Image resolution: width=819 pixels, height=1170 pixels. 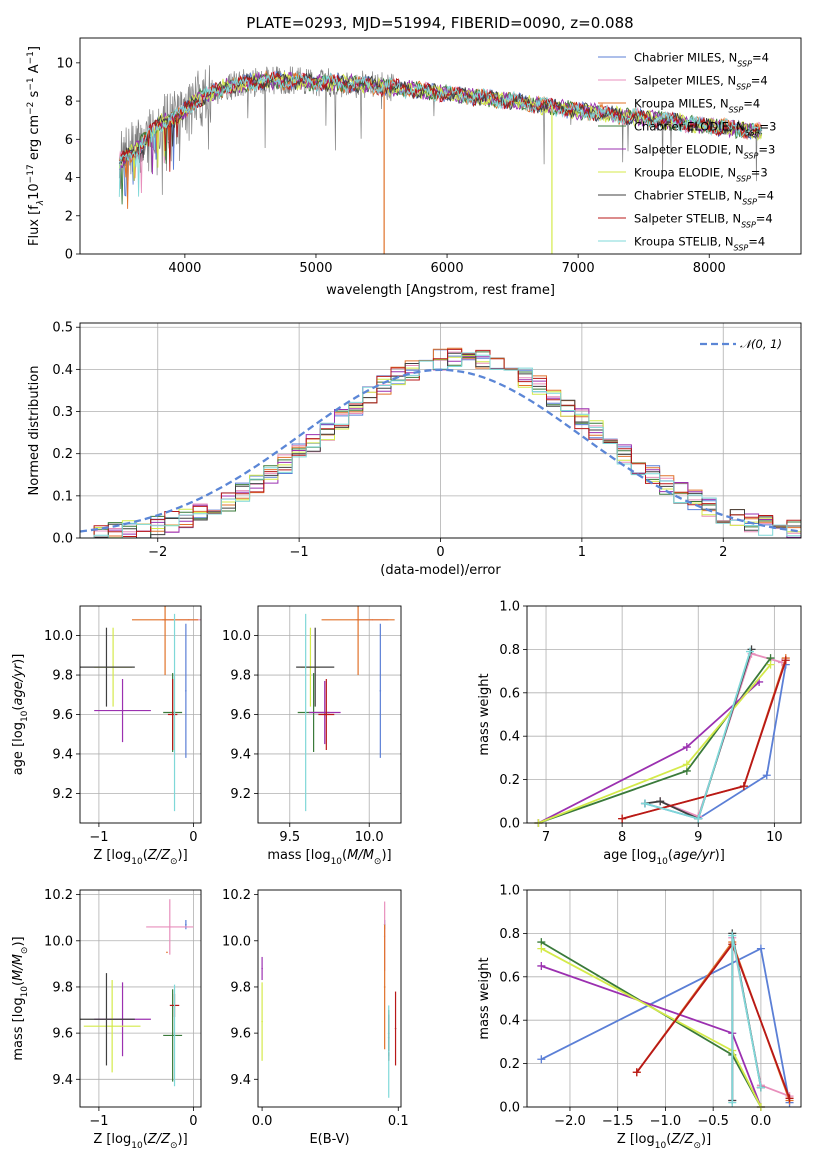 What do you see at coordinates (685, 58) in the screenshot?
I see `legend-text: Chabrier MILES, N` at bounding box center [685, 58].